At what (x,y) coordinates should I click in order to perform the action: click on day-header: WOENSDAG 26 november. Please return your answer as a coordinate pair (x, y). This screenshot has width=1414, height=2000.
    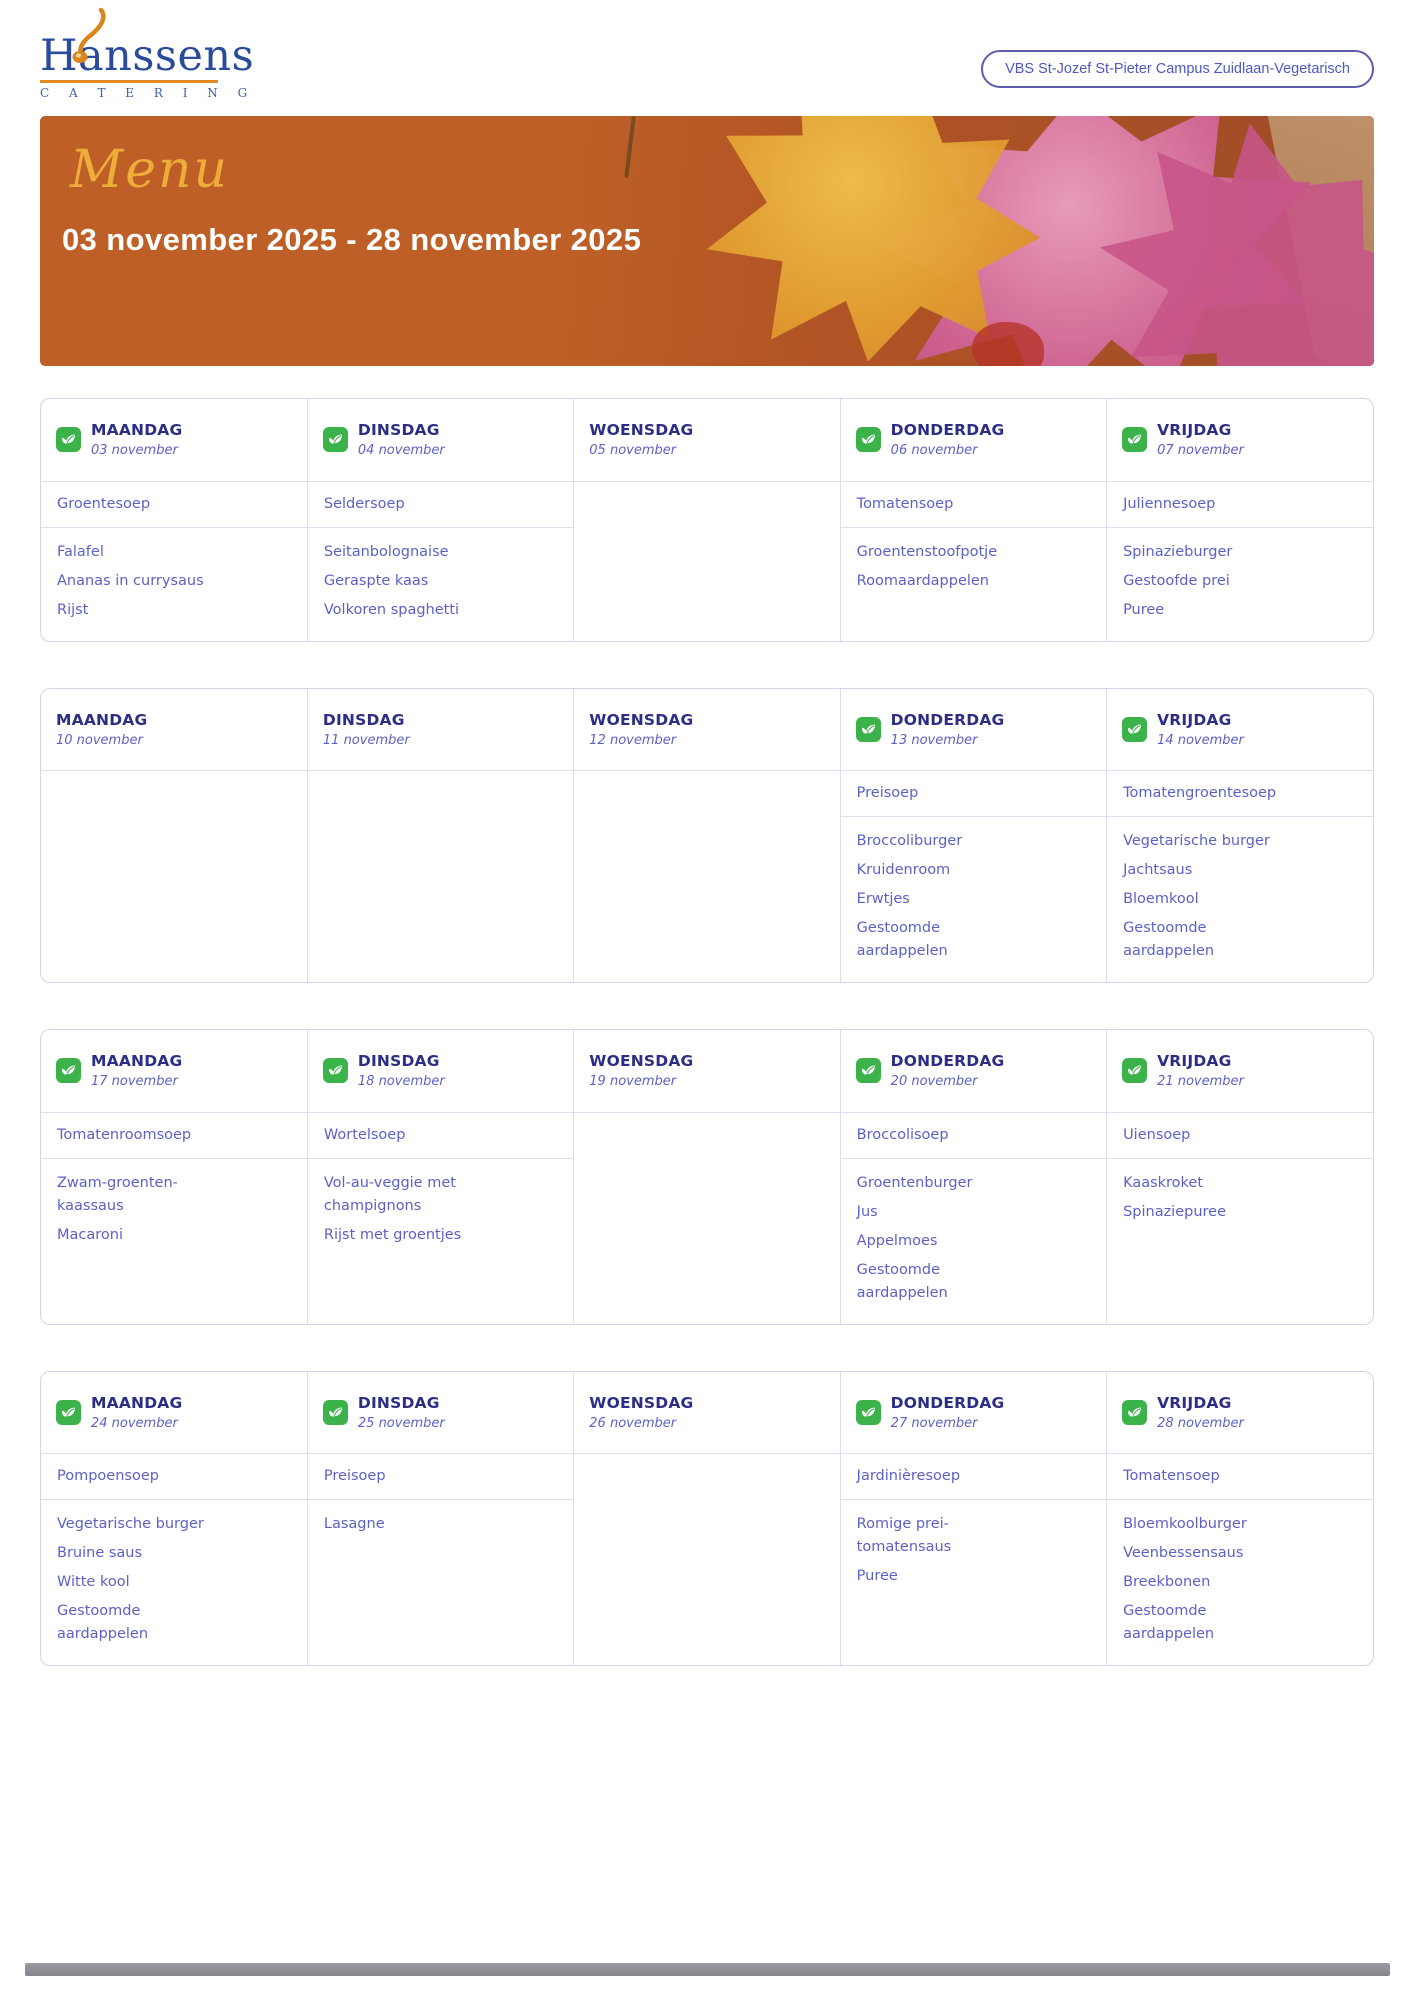
    Looking at the image, I should click on (710, 1412).